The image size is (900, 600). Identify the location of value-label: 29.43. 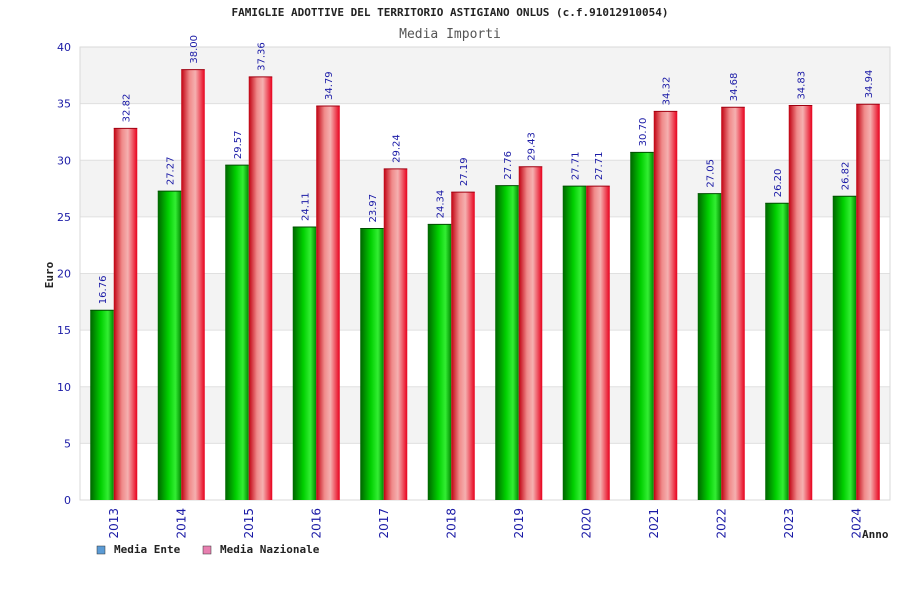
(532, 146).